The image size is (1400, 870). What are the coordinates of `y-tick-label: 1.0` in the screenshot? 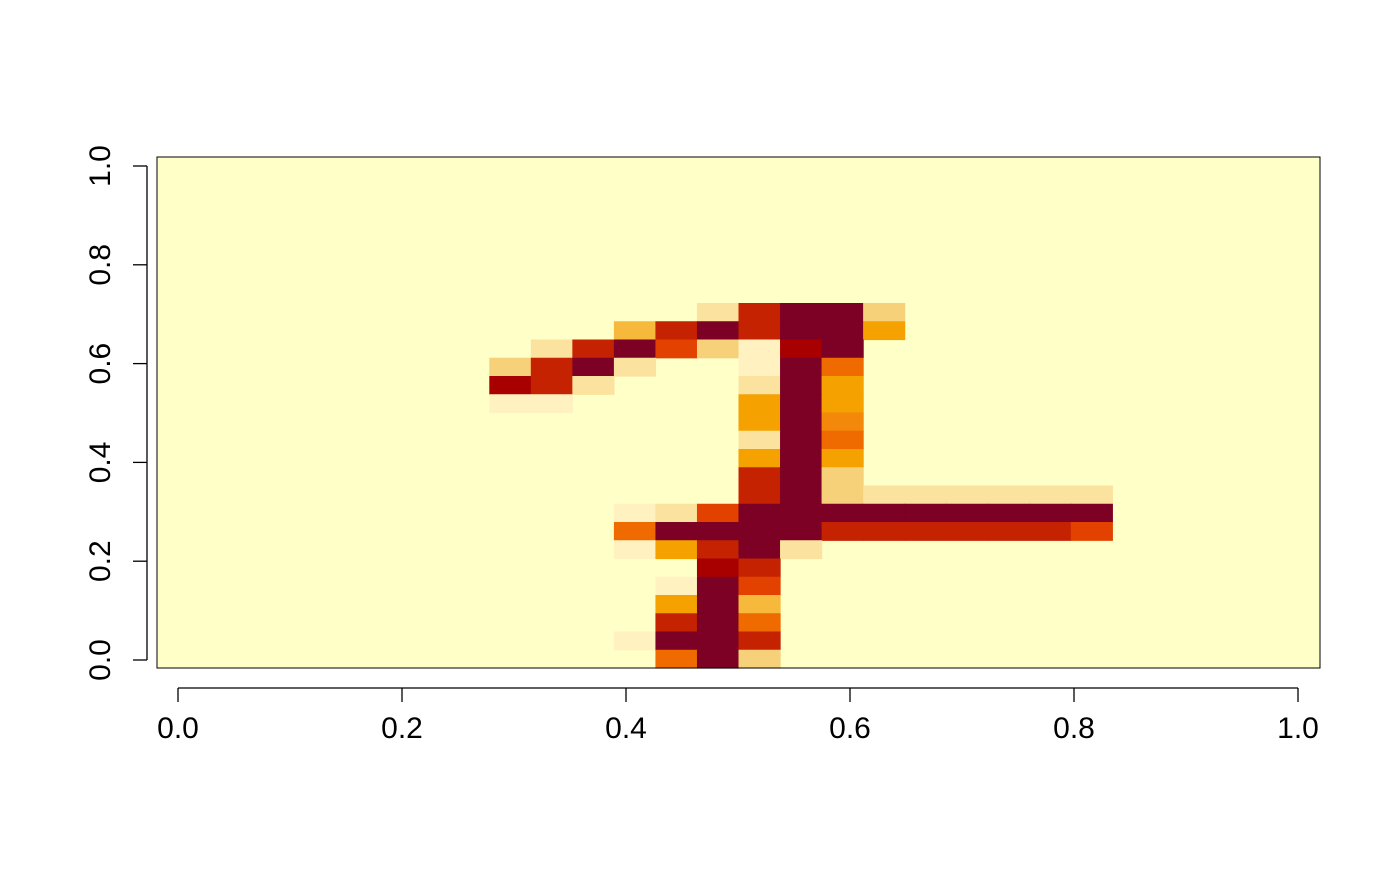 It's located at (100, 166).